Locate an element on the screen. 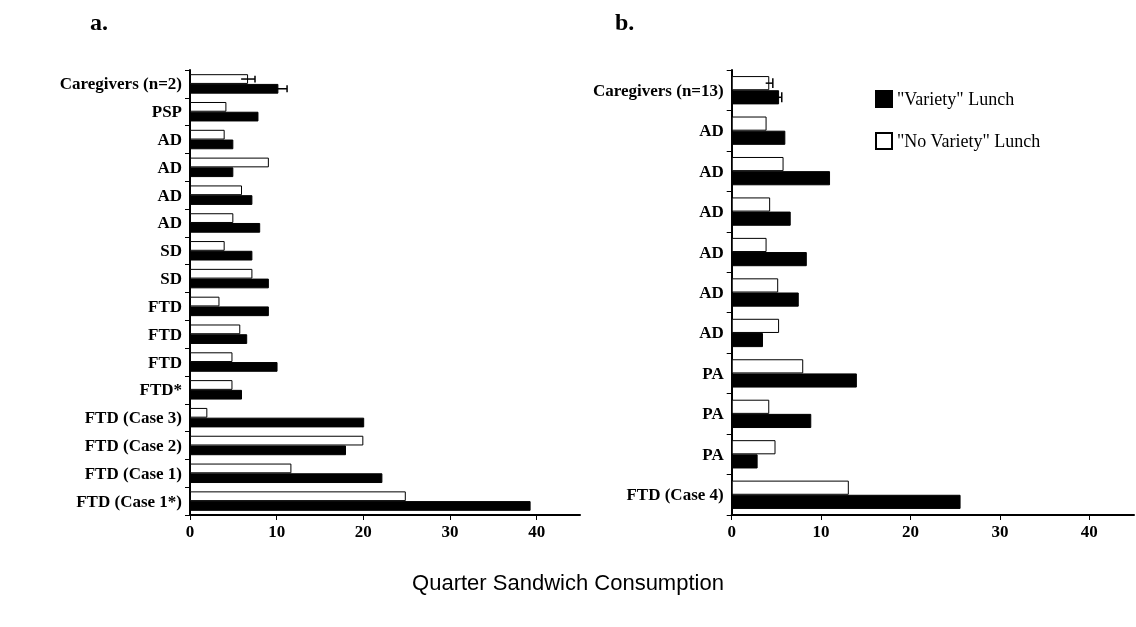 The height and width of the screenshot is (627, 1136). y-tick-label: Caregivers (n=13) is located at coordinates (658, 90).